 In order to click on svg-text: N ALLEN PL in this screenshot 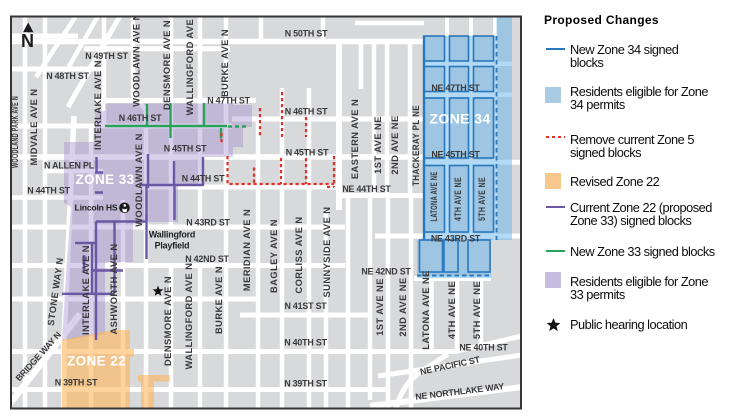, I will do `click(69, 166)`.